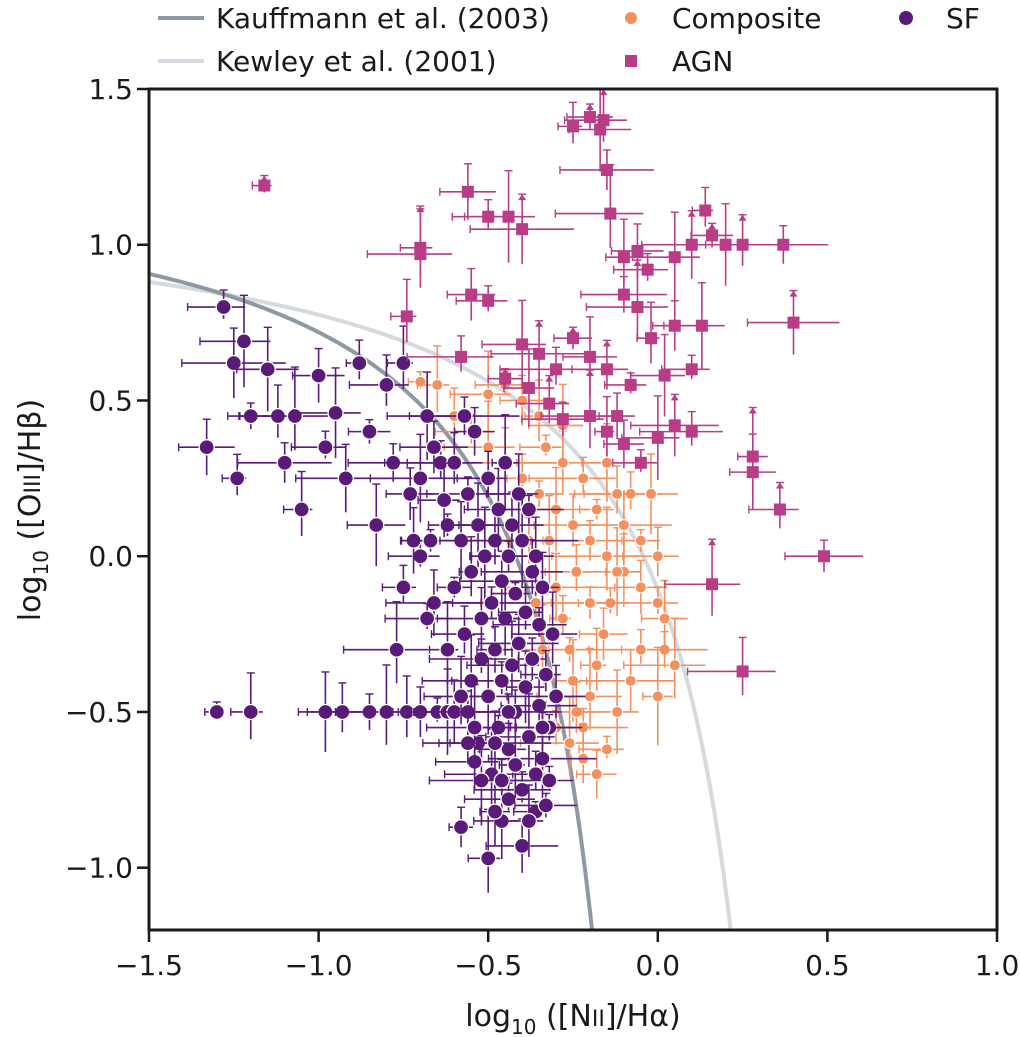 The height and width of the screenshot is (1037, 1020). I want to click on x-axis-label: log10 ([NII]/Hα), so click(572, 1018).